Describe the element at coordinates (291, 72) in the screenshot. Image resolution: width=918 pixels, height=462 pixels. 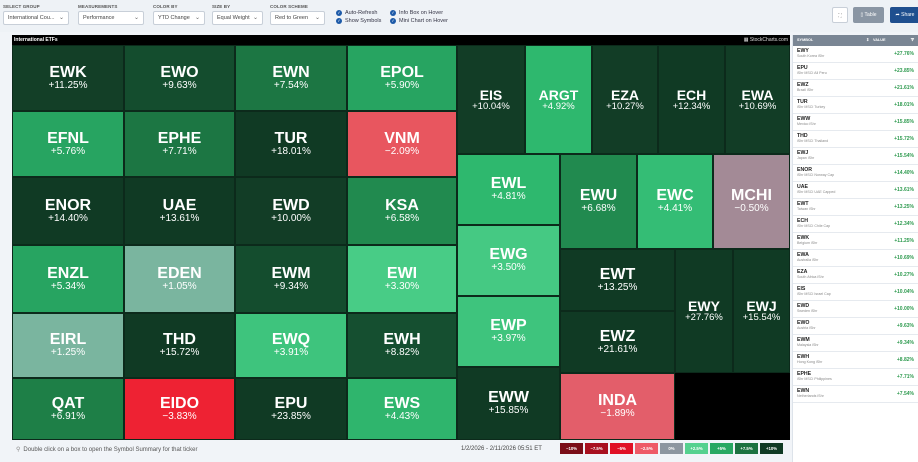
I see `cell-symbol: EWN` at that location.